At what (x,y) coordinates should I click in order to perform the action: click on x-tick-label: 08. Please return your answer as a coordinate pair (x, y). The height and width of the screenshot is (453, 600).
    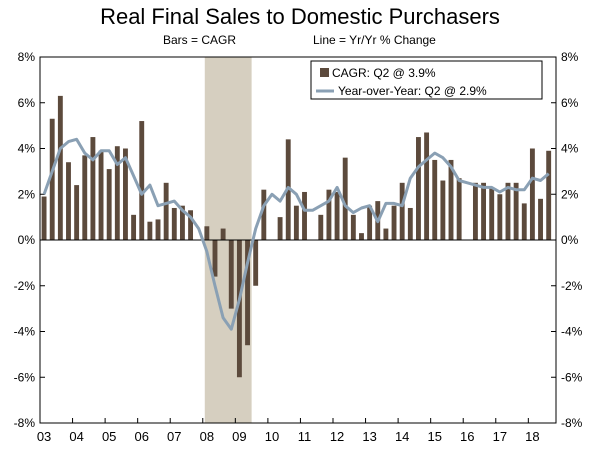
    Looking at the image, I should click on (207, 436).